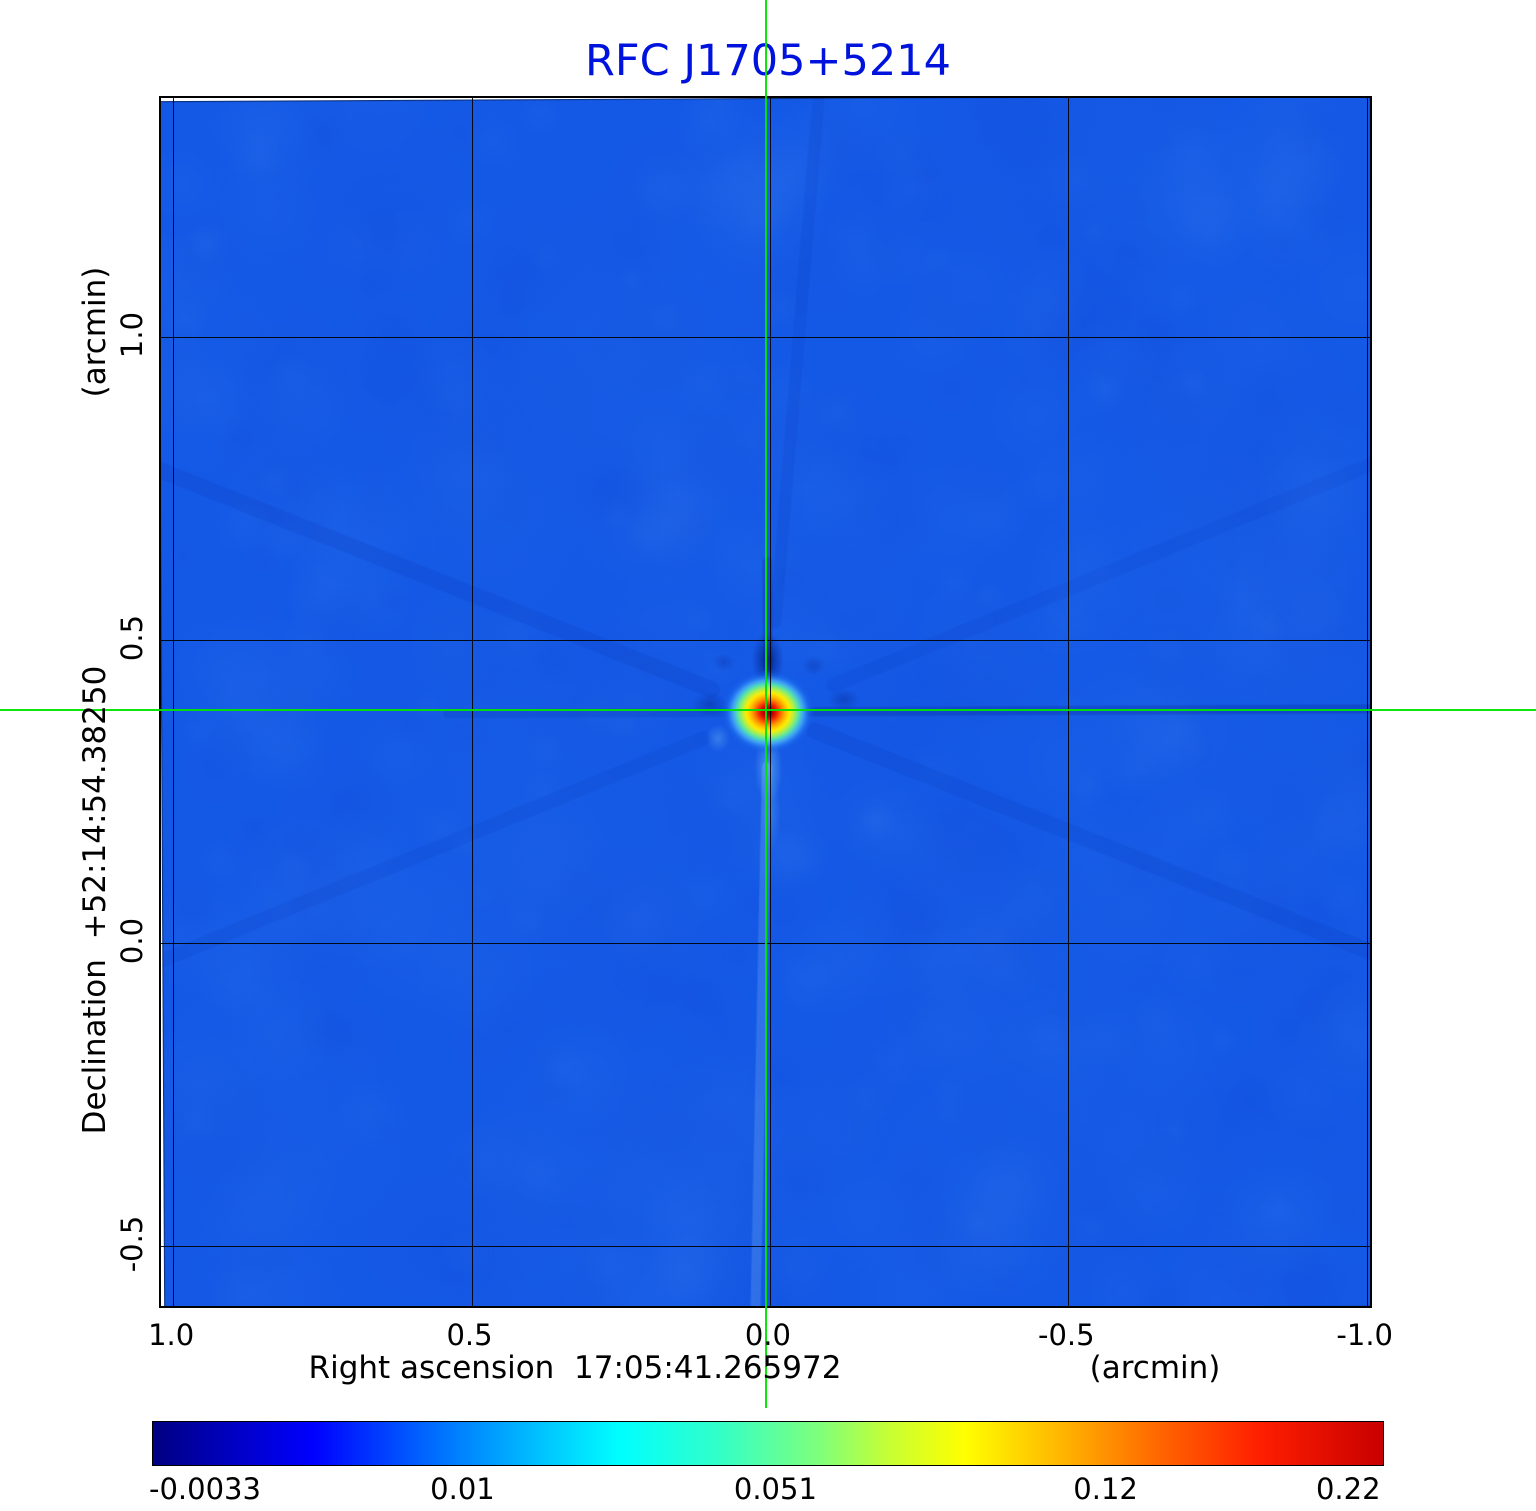 The width and height of the screenshot is (1536, 1511). What do you see at coordinates (95, 900) in the screenshot?
I see `y-axis-label: Declination +52:14:54.38250` at bounding box center [95, 900].